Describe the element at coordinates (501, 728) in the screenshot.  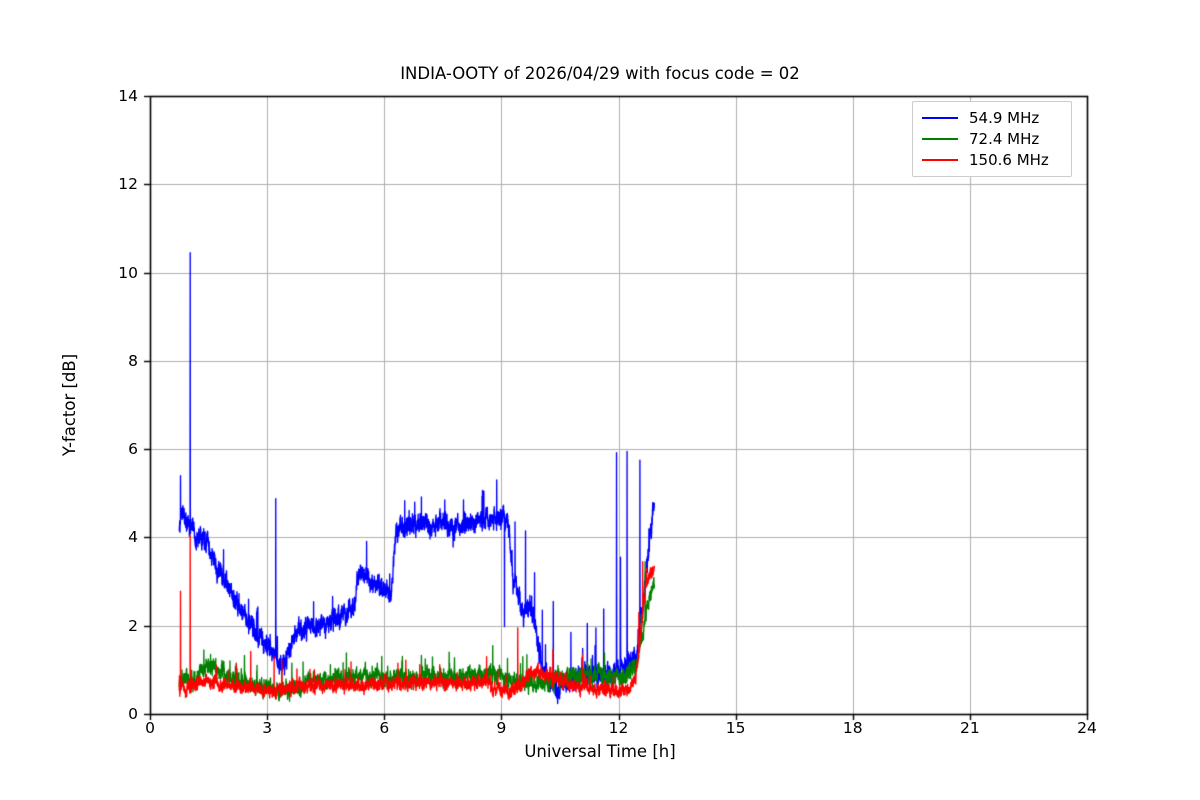
I see `x-tick-label: 9` at that location.